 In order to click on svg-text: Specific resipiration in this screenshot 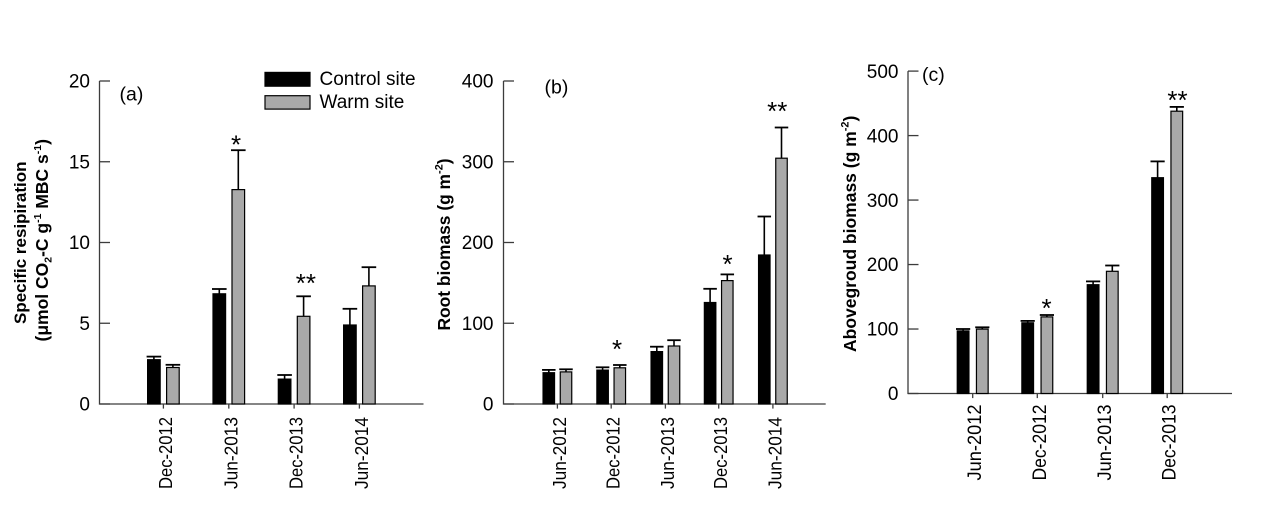, I will do `click(20, 243)`.